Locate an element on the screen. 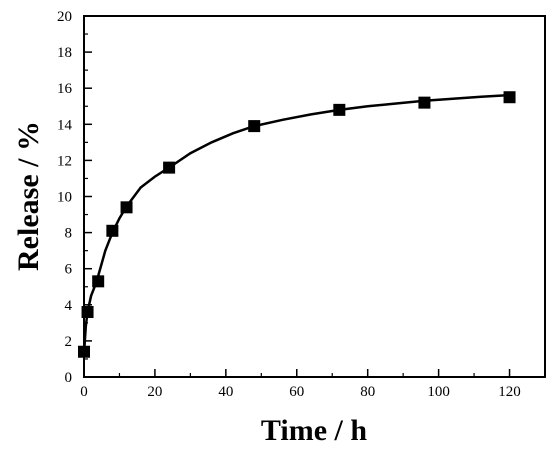  x-tick-label: 120 is located at coordinates (509, 392).